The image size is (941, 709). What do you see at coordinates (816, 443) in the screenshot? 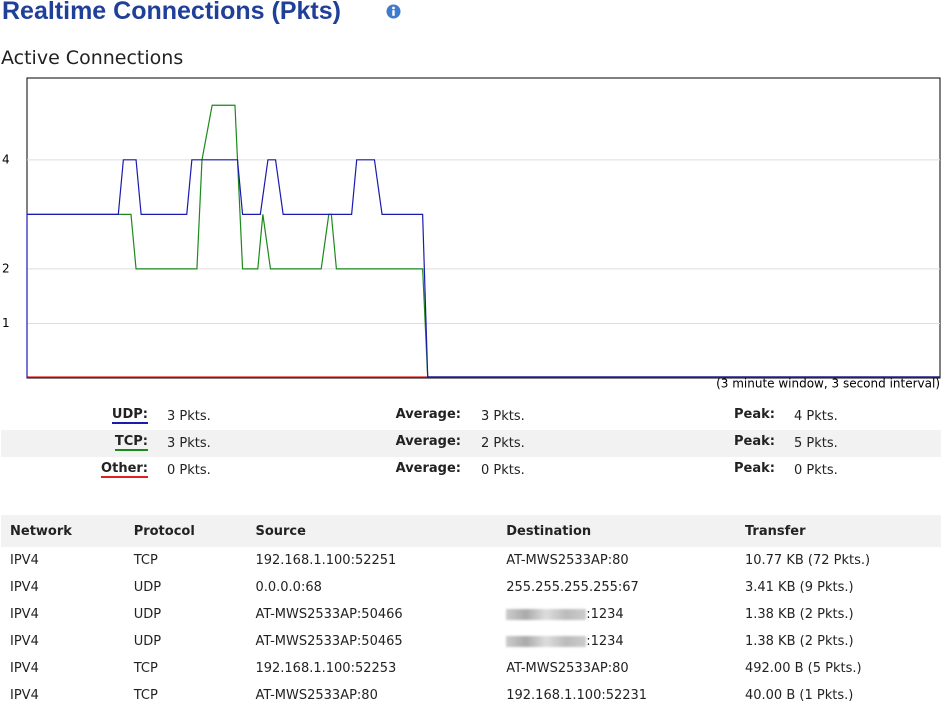
I see `peak-value: 5 Pkts.` at bounding box center [816, 443].